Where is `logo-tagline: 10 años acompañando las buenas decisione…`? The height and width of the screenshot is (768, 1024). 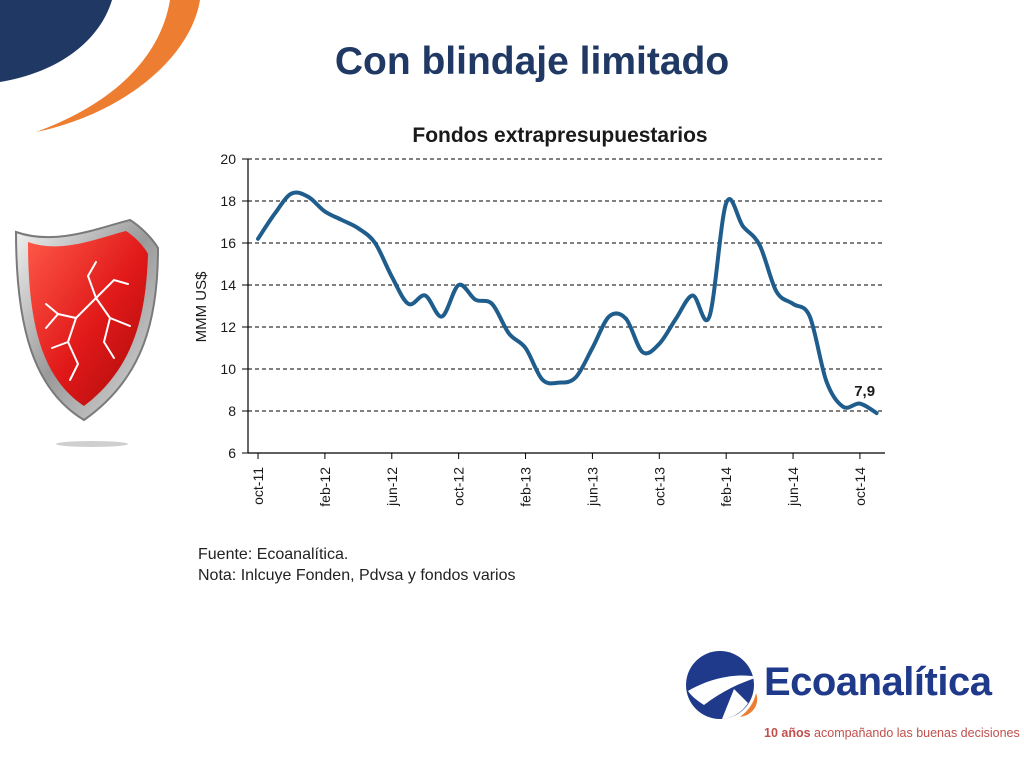 logo-tagline: 10 años acompañando las buenas decisione… is located at coordinates (892, 733).